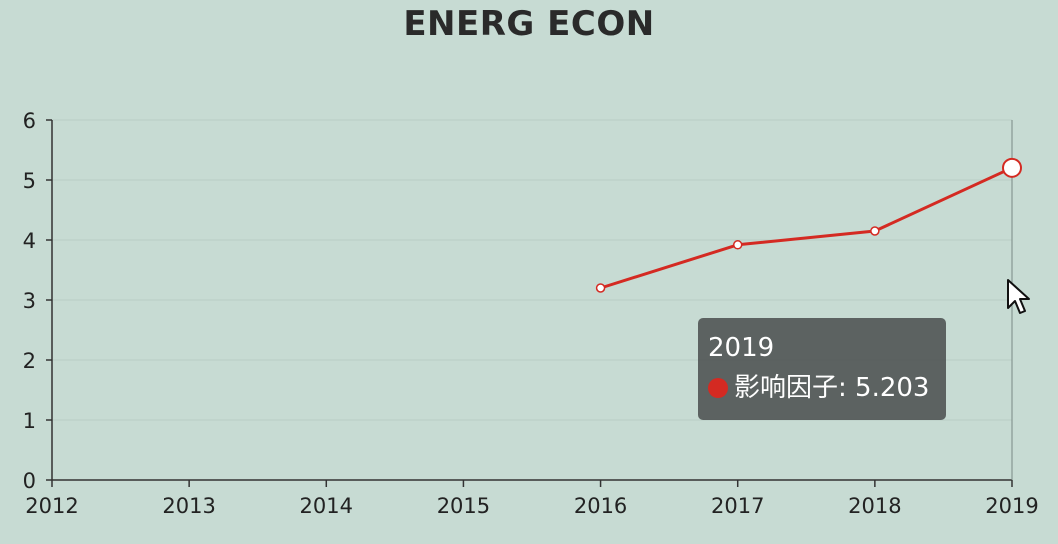 This screenshot has width=1058, height=544. I want to click on highlighted-data-point, so click(1012, 167).